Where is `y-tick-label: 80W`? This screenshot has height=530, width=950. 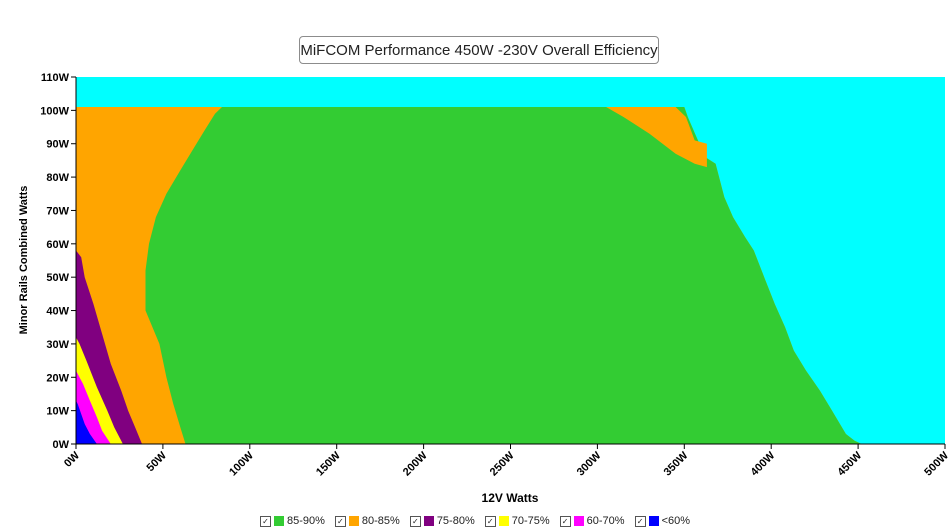 y-tick-label: 80W is located at coordinates (57, 178).